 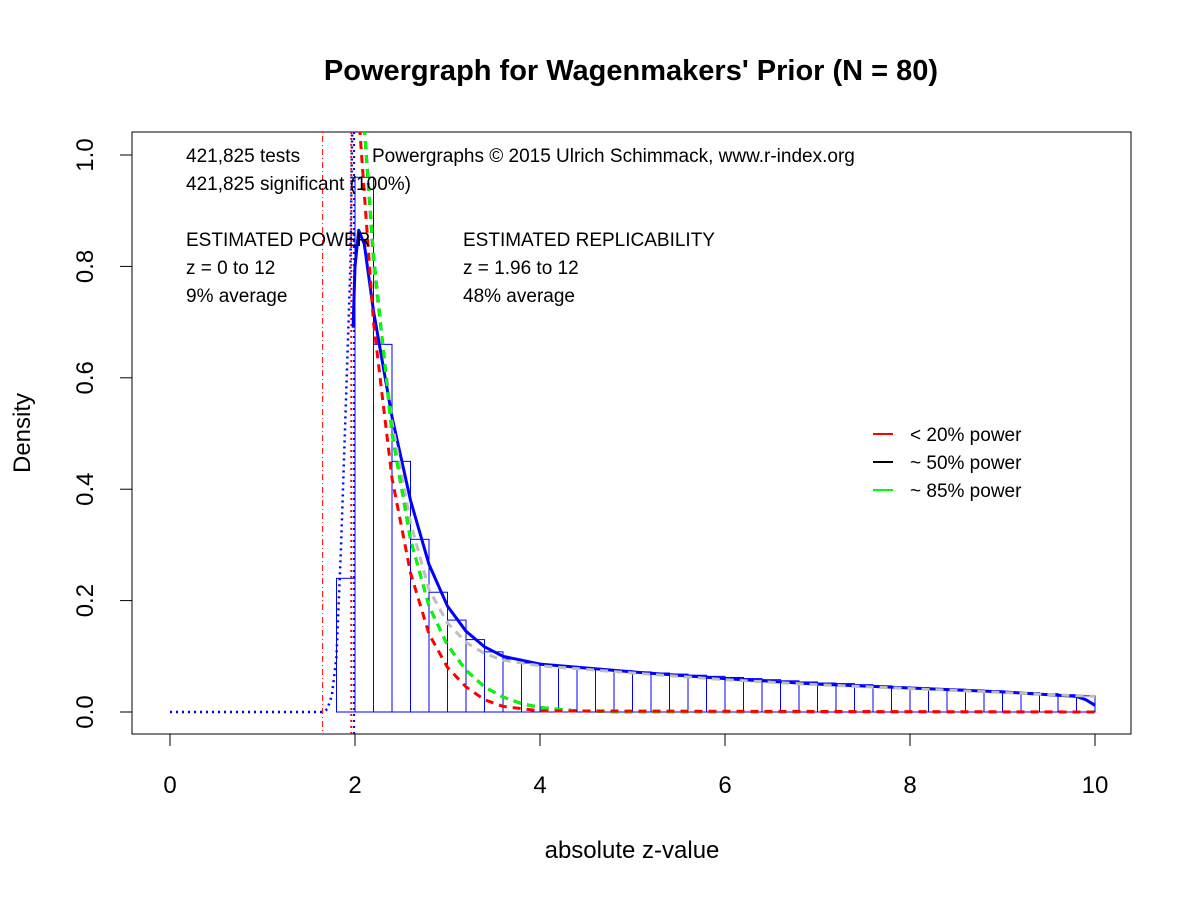 I want to click on y-tick-label: 0.2, so click(x=85, y=600).